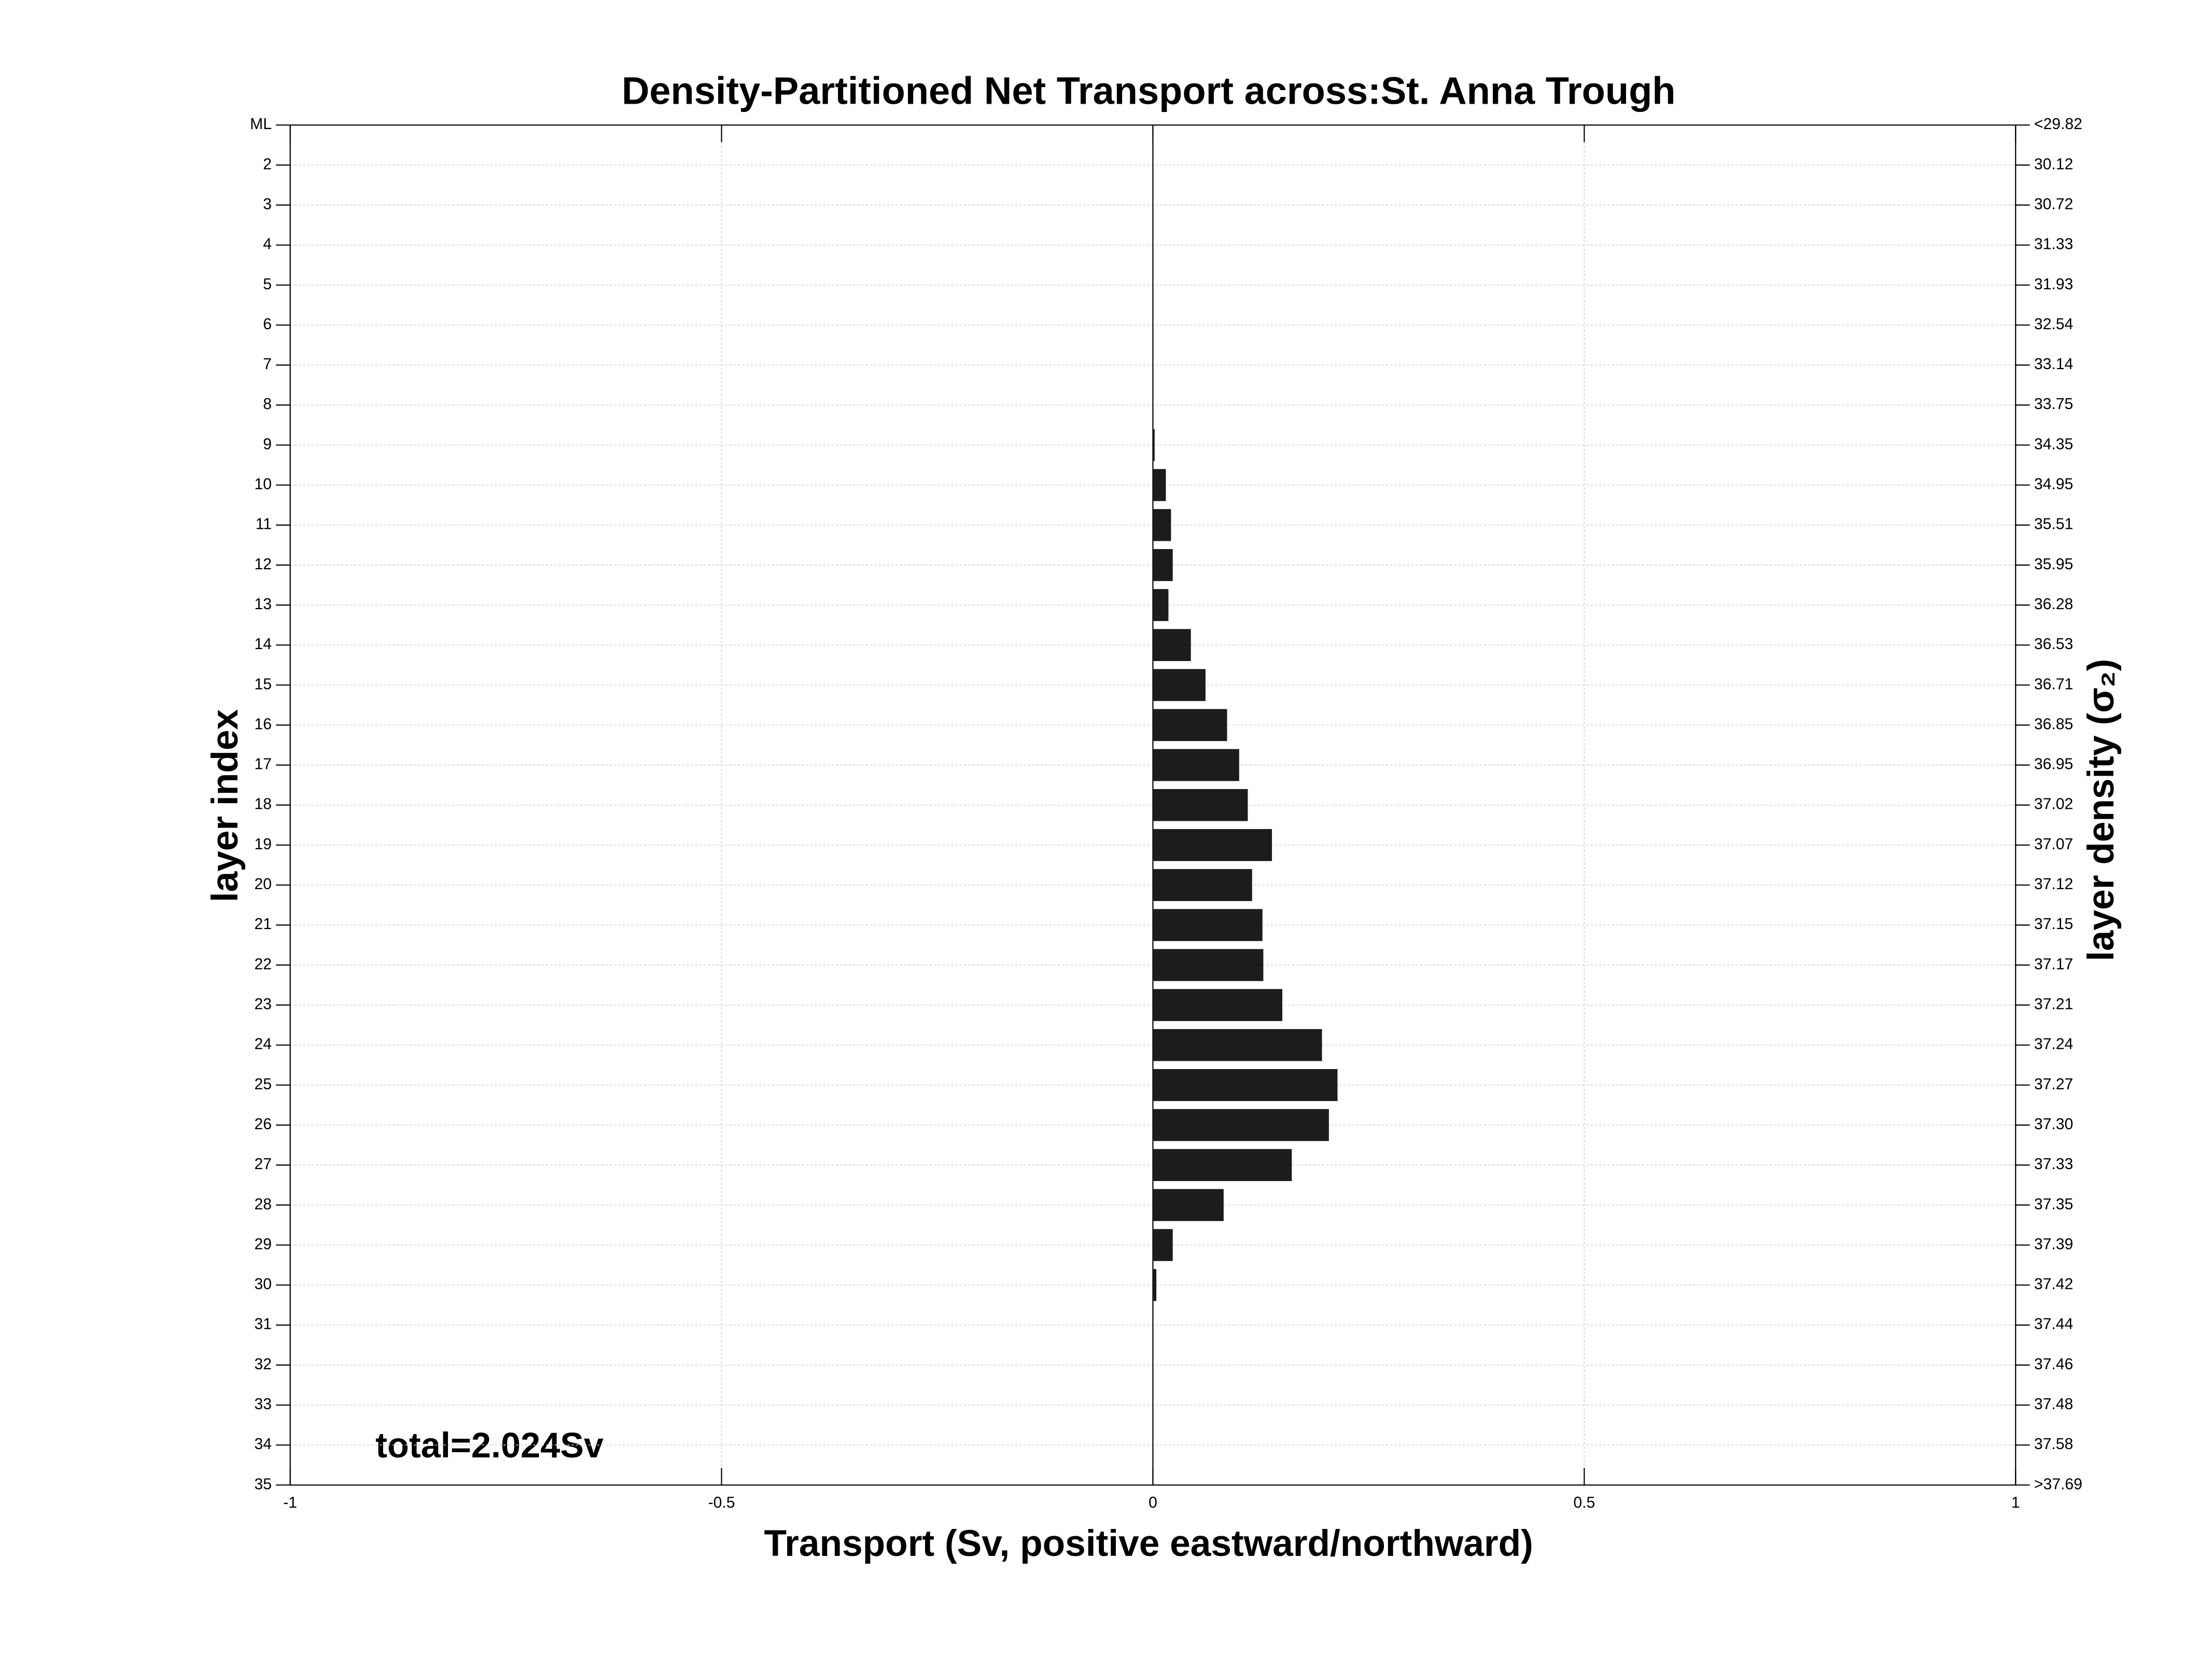 This screenshot has height=1657, width=2212. Describe the element at coordinates (263, 1084) in the screenshot. I see `y-tick-label: 25` at that location.